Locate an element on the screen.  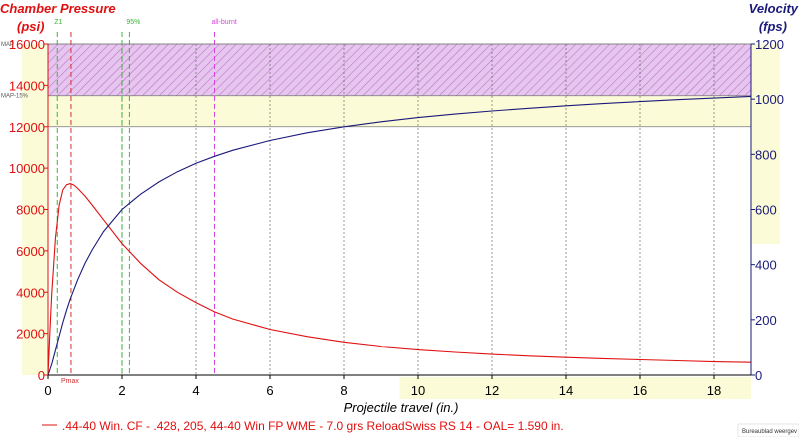
y-left-tick-label: 10000 is located at coordinates (27, 168).